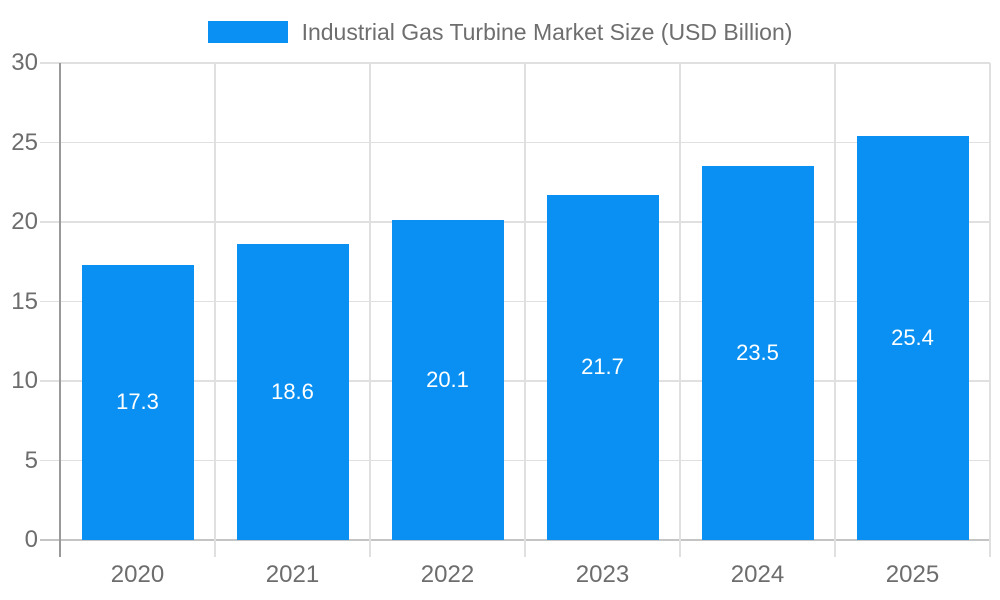  I want to click on bar-value-label: 18.6, so click(292, 392).